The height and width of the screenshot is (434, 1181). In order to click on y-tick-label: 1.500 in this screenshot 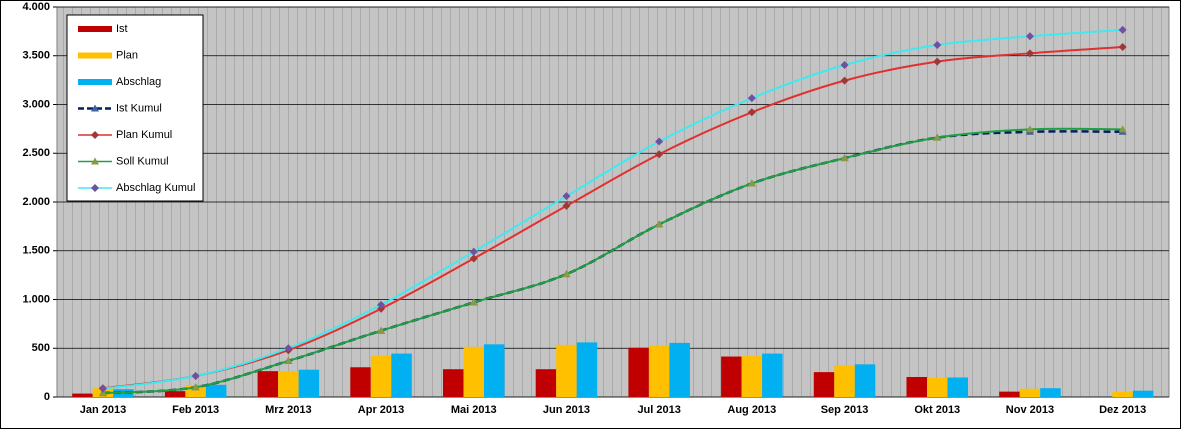, I will do `click(36, 251)`.